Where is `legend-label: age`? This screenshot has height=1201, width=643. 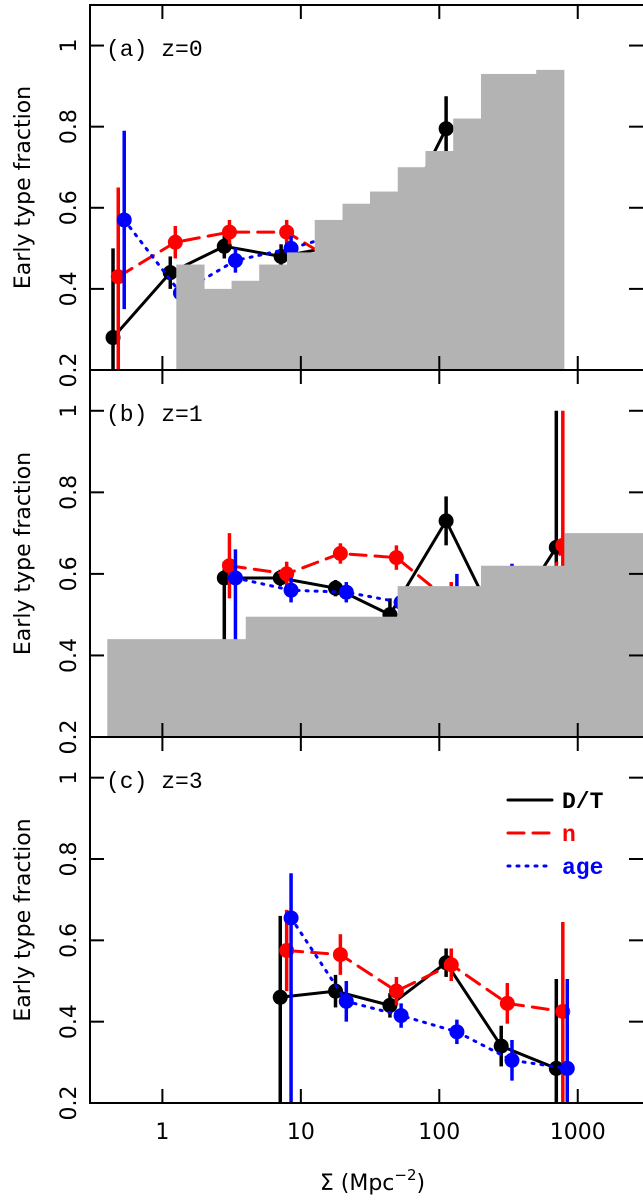
legend-label: age is located at coordinates (582, 868).